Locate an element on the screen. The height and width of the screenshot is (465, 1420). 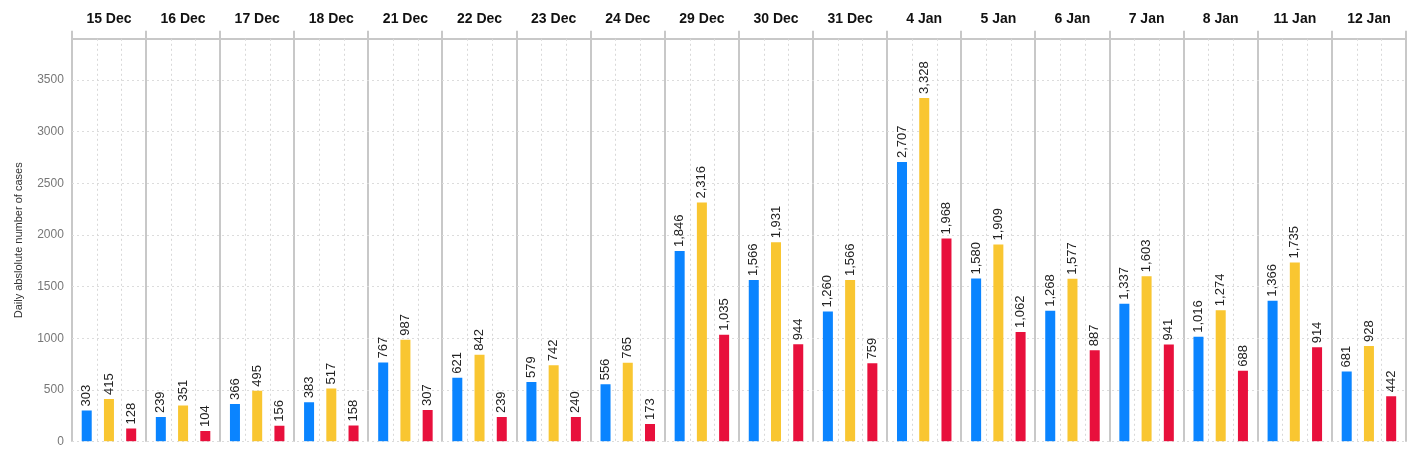
data-label: 1,580 is located at coordinates (975, 258).